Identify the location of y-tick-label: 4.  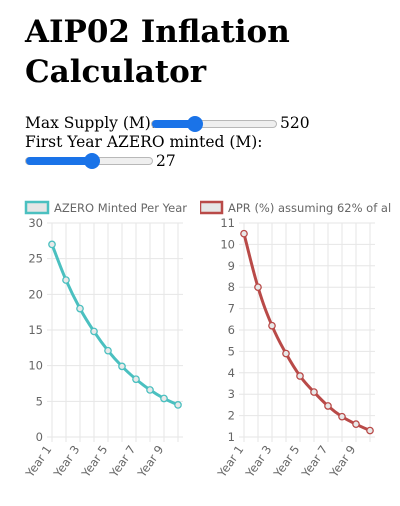
(231, 373).